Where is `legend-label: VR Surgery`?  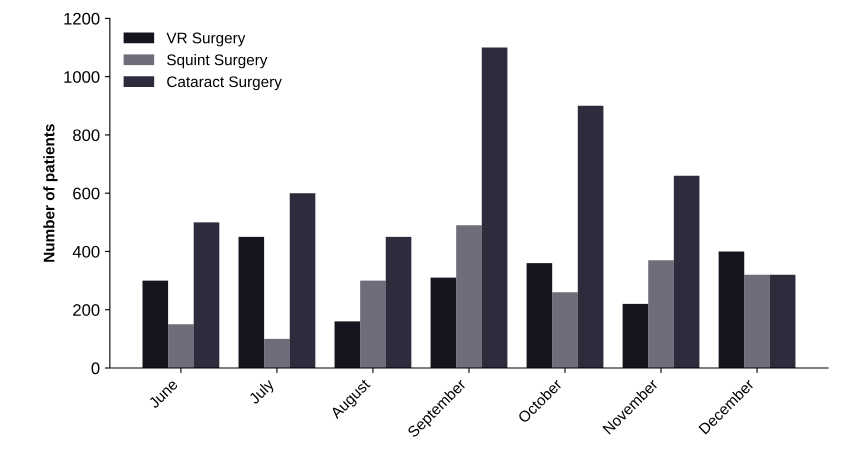 legend-label: VR Surgery is located at coordinates (206, 39).